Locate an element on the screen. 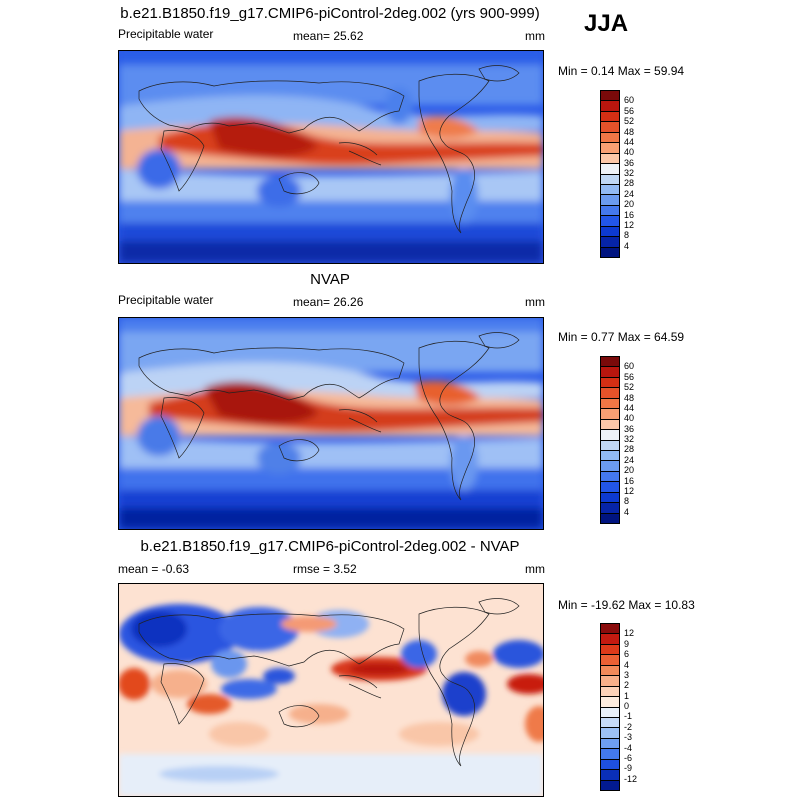 This screenshot has width=800, height=800. panel2-mean-label: mean= 26.26 is located at coordinates (328, 302).